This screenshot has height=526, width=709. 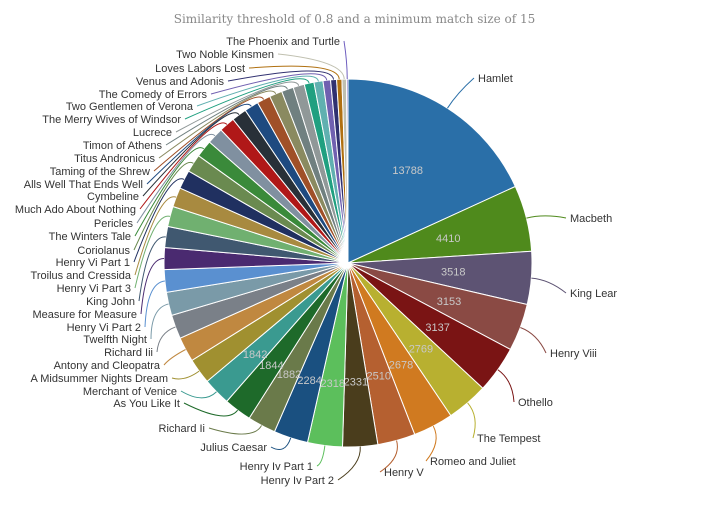 I want to click on slice-label: Taming of the Shrew, so click(x=100, y=172).